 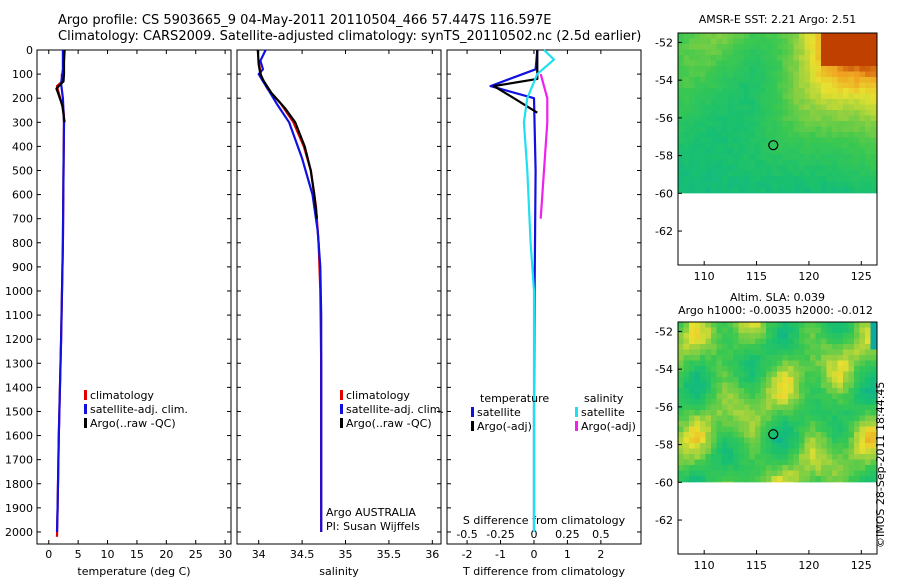 I want to click on lat-tick-label: -54, so click(x=664, y=369).